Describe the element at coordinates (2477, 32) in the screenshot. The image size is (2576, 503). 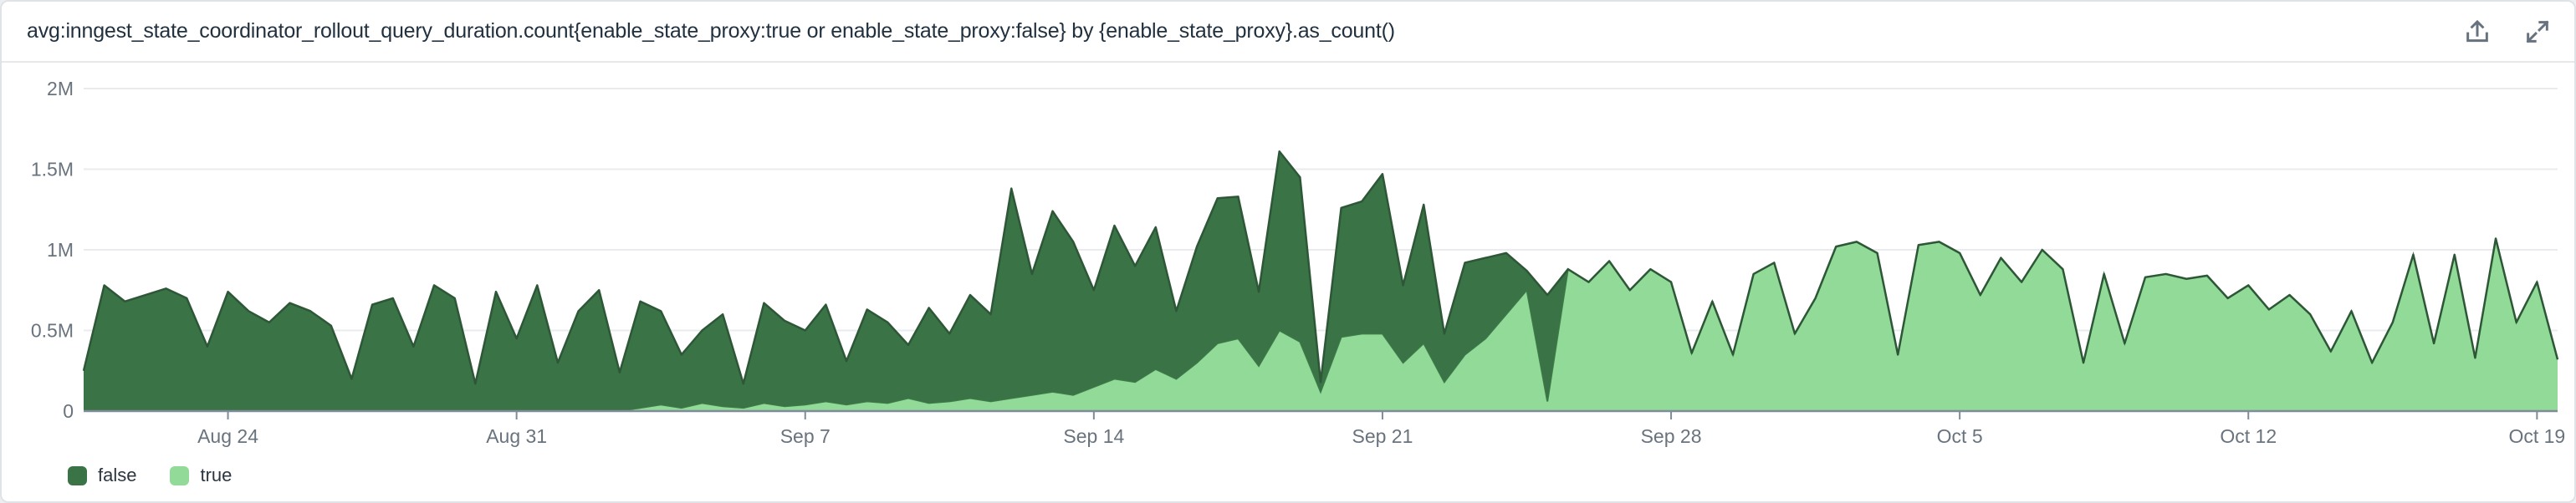
I see `export-icon` at that location.